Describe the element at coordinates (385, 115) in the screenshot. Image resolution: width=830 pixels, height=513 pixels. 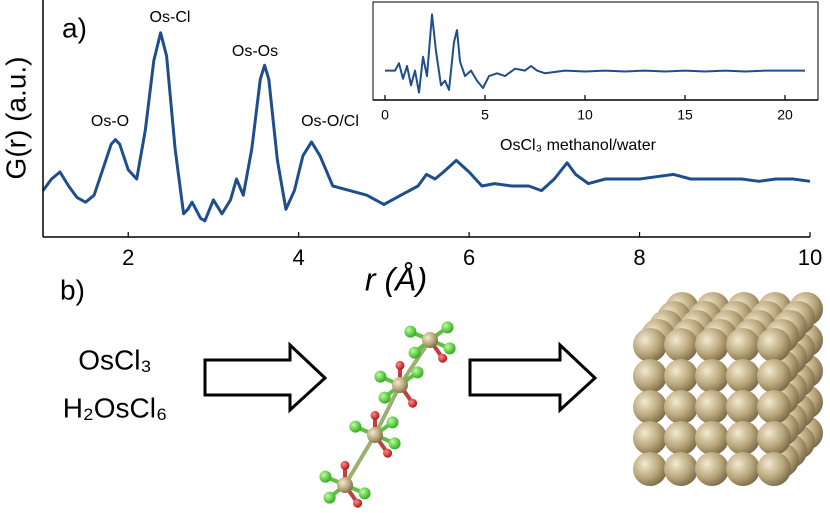
I see `x-tick-label: 0` at that location.